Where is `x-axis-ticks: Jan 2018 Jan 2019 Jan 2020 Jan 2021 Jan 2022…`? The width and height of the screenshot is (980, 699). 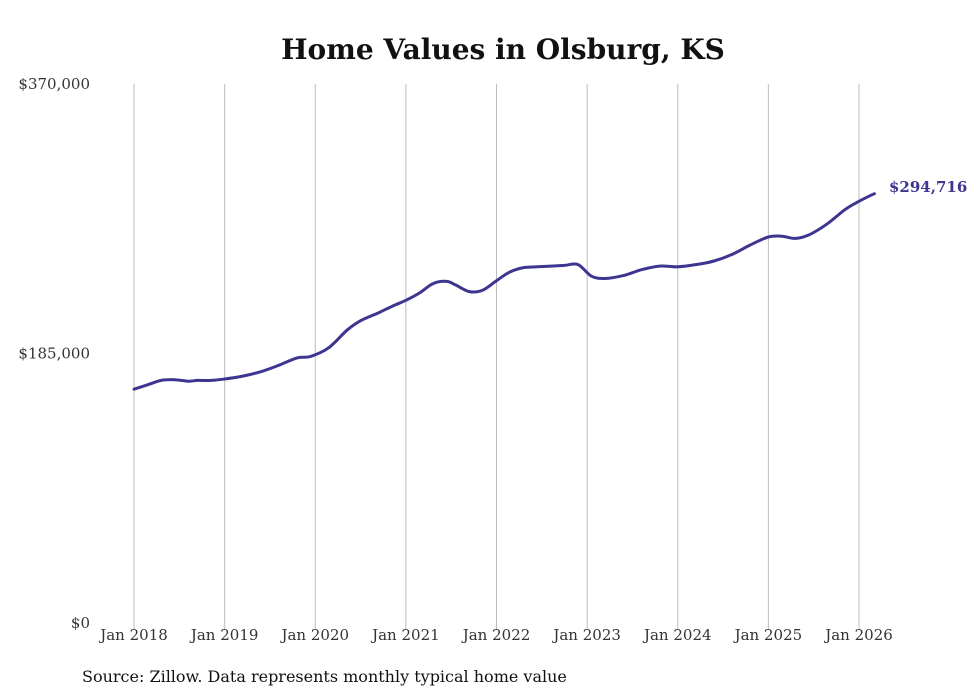
x-axis-ticks: Jan 2018 Jan 2019 Jan 2020 Jan 2021 Jan 2022… is located at coordinates (495, 633).